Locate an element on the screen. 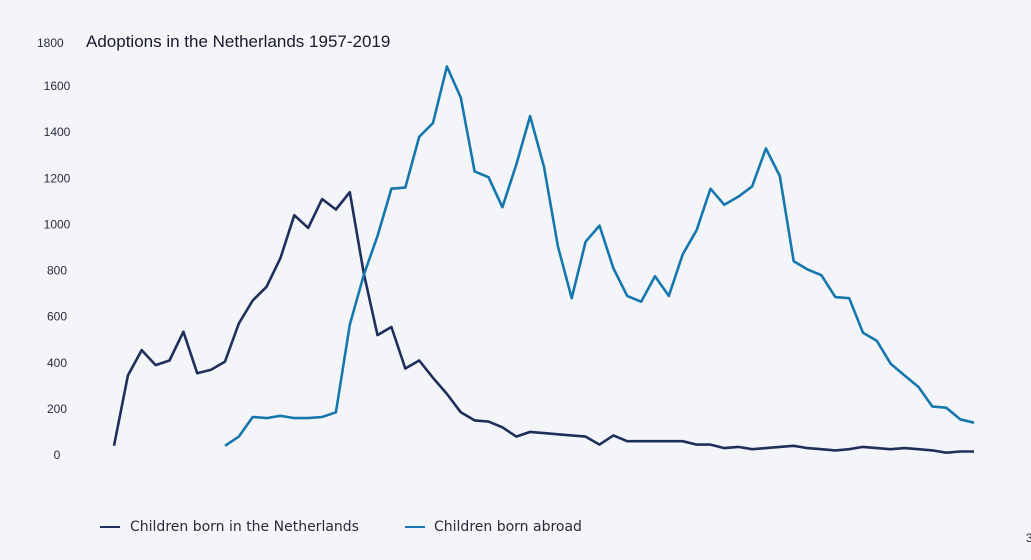  y-axis-tick-labels: 0 200 400 600 800 1000 1200 1400 1600 is located at coordinates (57, 270).